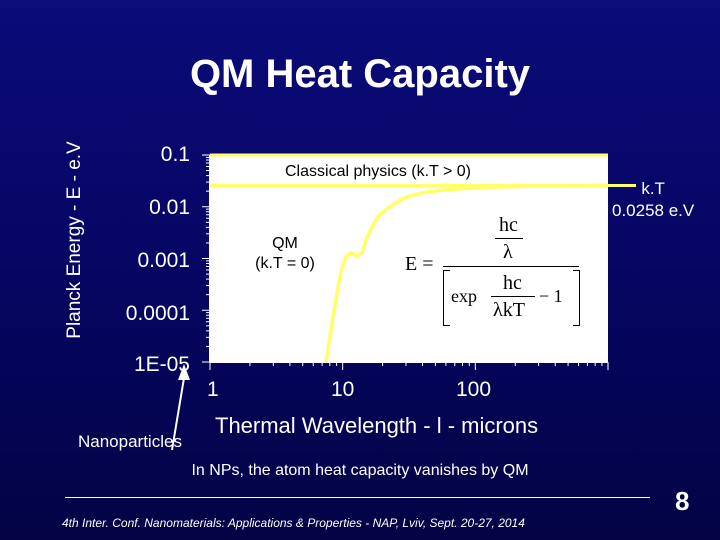 The image size is (720, 540). Describe the element at coordinates (285, 254) in the screenshot. I see `qm-label: QM (k.T = 0)` at that location.